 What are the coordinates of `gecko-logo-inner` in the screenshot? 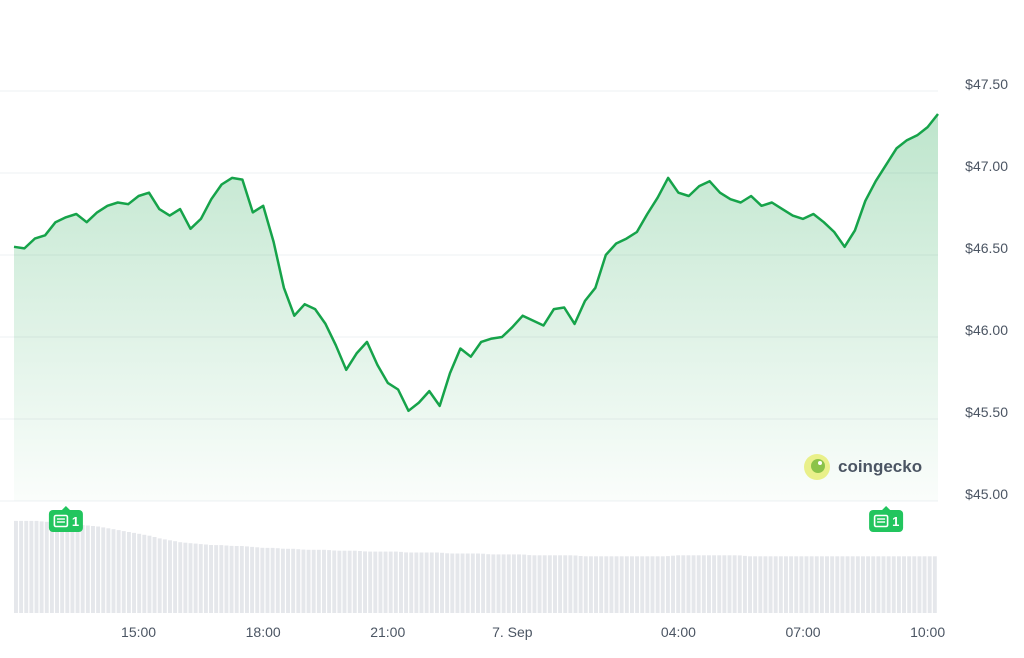 It's located at (818, 466).